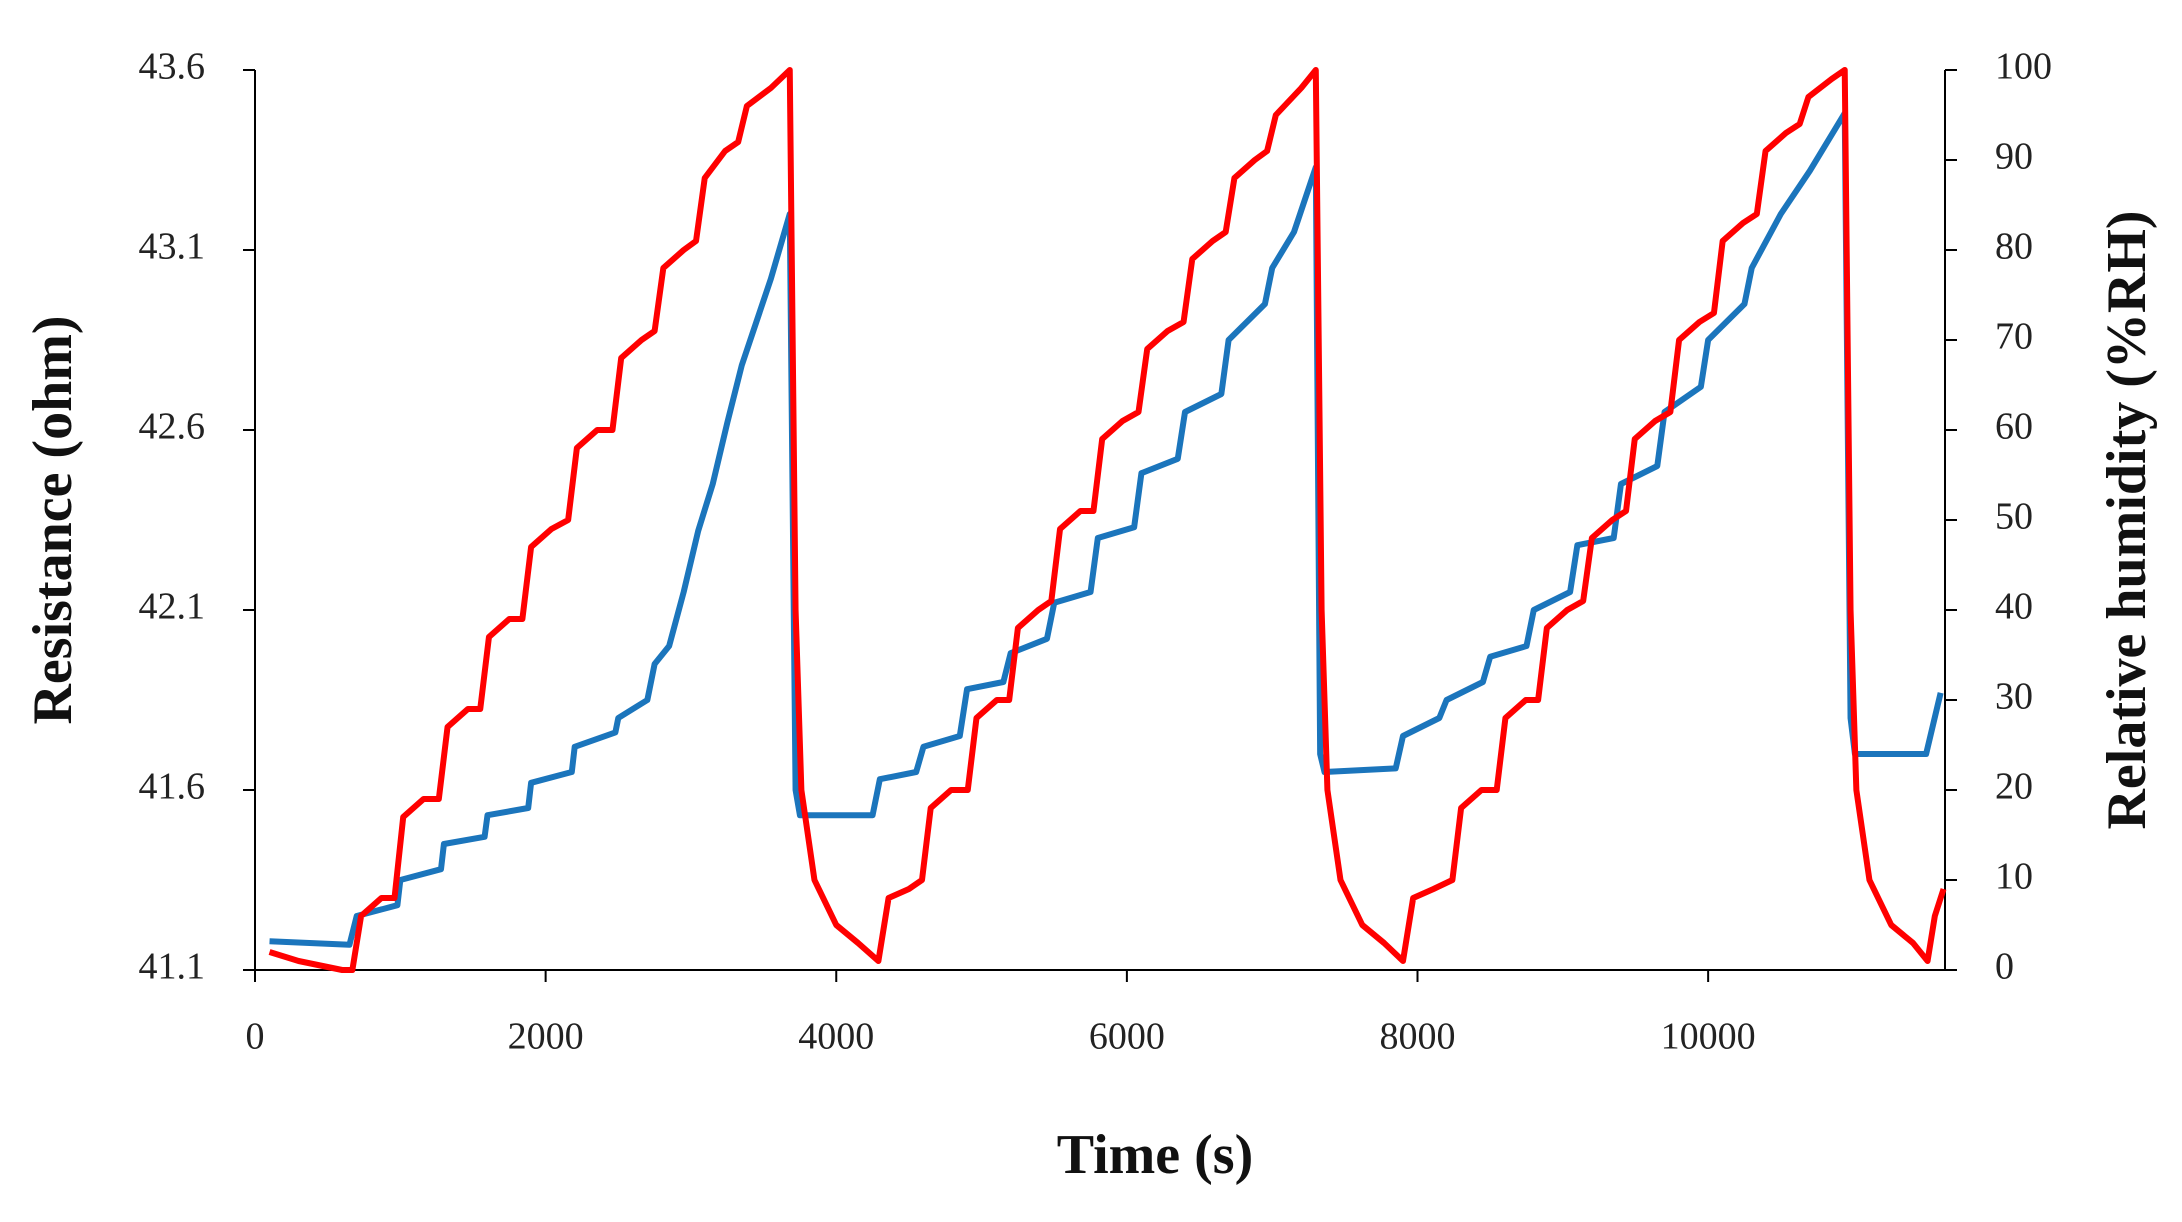 The height and width of the screenshot is (1222, 2182). What do you see at coordinates (2004, 967) in the screenshot?
I see `y2-tick-label: 0` at bounding box center [2004, 967].